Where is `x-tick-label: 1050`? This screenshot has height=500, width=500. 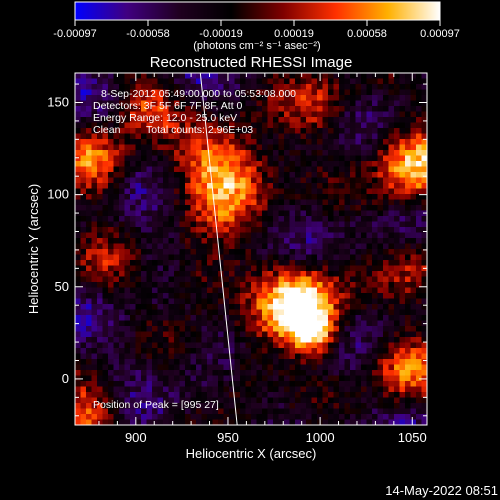 x-tick-label: 1050 is located at coordinates (412, 437).